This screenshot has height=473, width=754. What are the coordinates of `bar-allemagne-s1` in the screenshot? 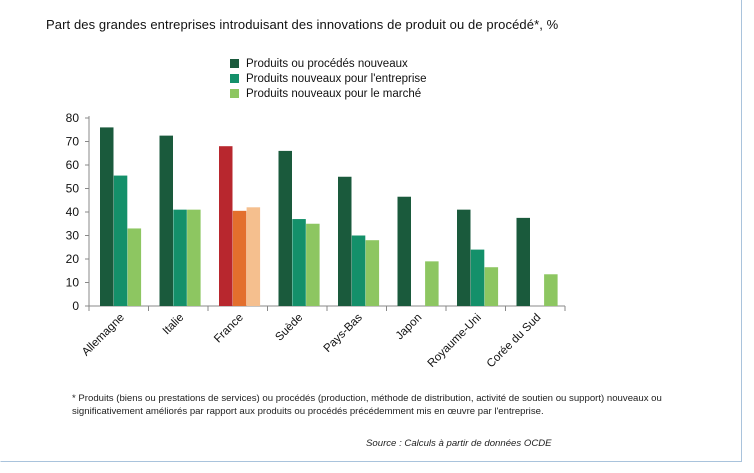 It's located at (107, 217).